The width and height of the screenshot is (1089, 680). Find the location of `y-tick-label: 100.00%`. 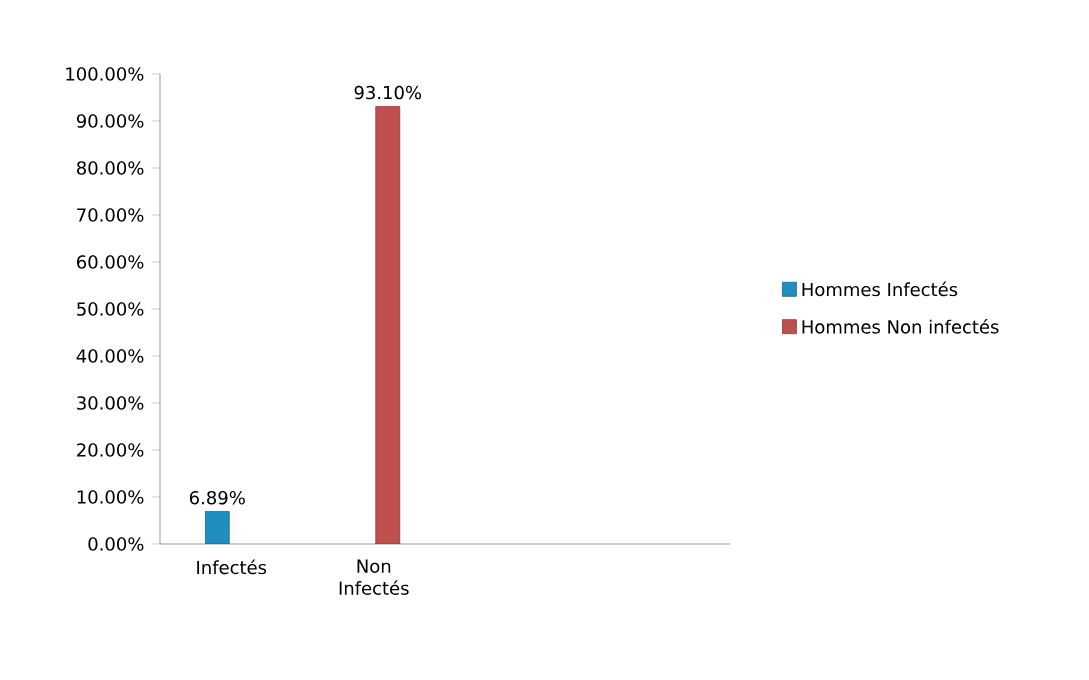

y-tick-label: 100.00% is located at coordinates (105, 74).